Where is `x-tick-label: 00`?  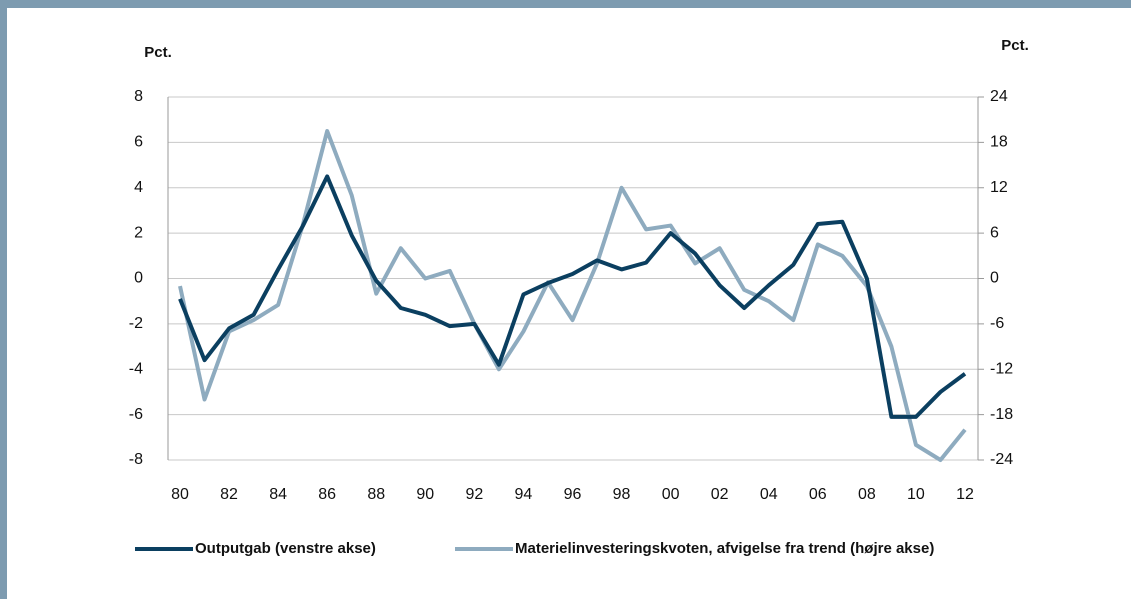 x-tick-label: 00 is located at coordinates (671, 494).